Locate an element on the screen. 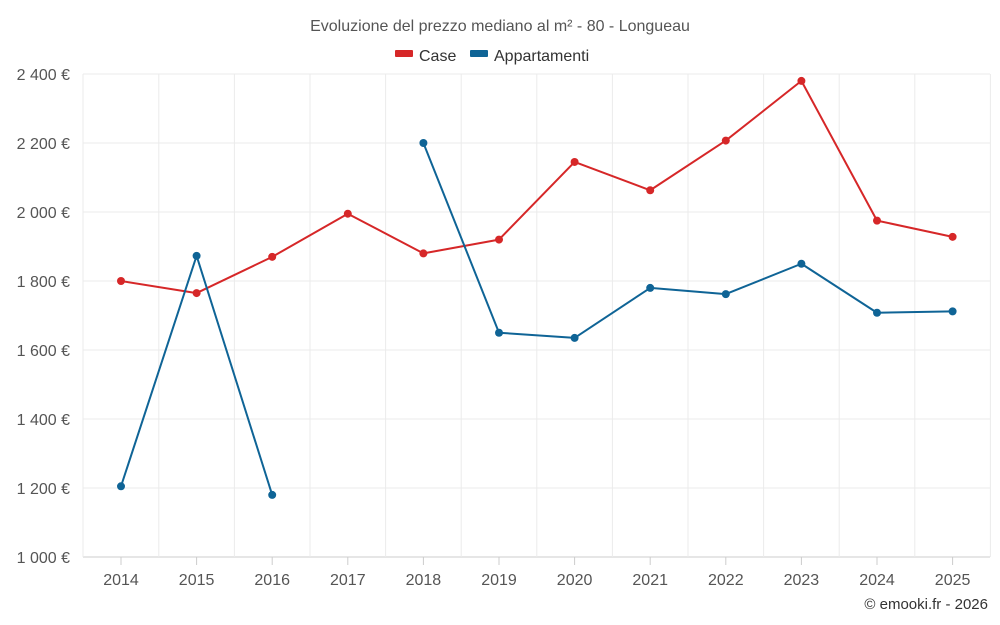 Image resolution: width=1000 pixels, height=625 pixels. credit: © emooki.fr - 2026 is located at coordinates (926, 604).